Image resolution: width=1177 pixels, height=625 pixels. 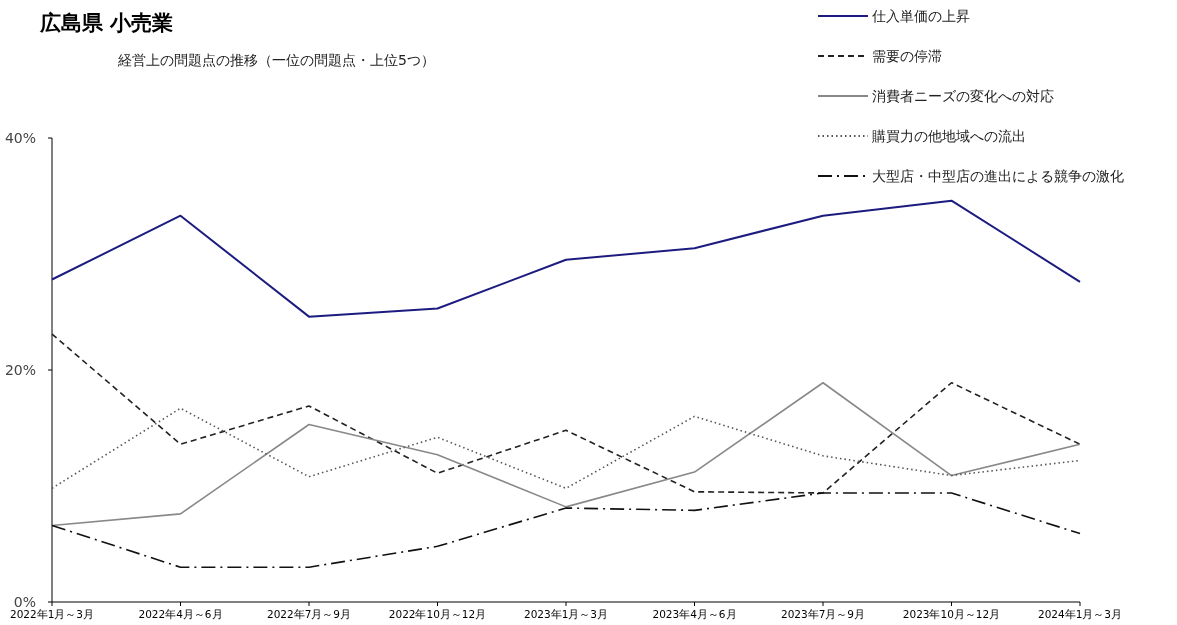 I want to click on y-tick-label: 0%, so click(x=24, y=602).